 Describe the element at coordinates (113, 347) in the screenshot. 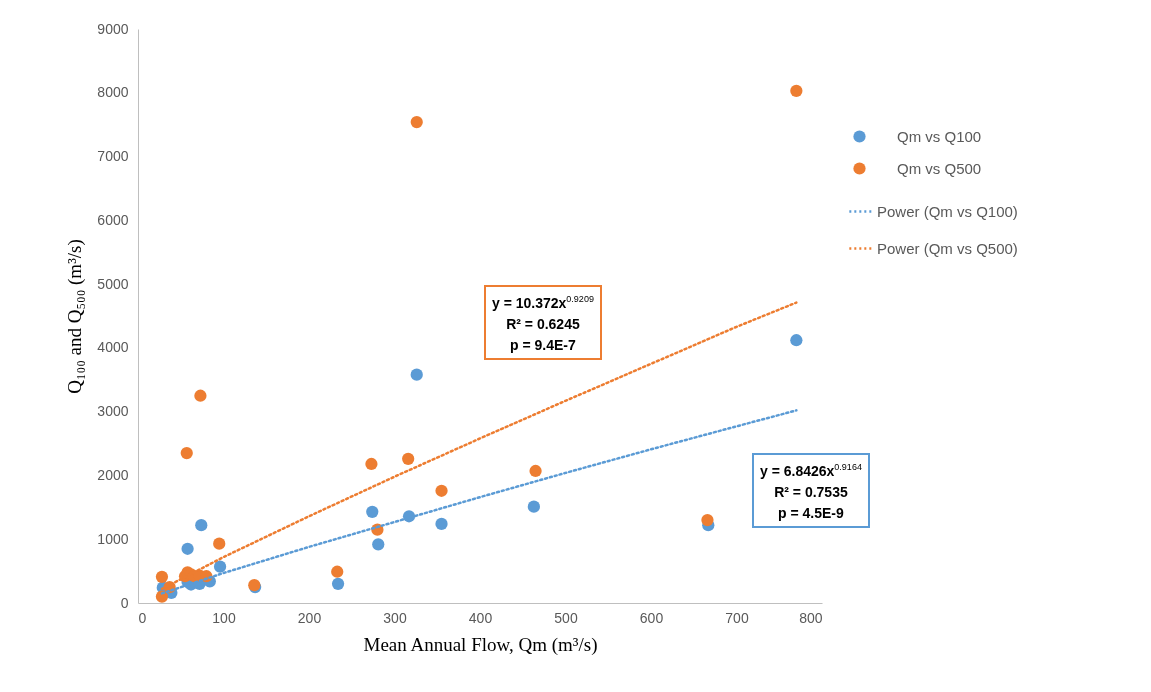

I see `y-tick-label: 4000` at that location.